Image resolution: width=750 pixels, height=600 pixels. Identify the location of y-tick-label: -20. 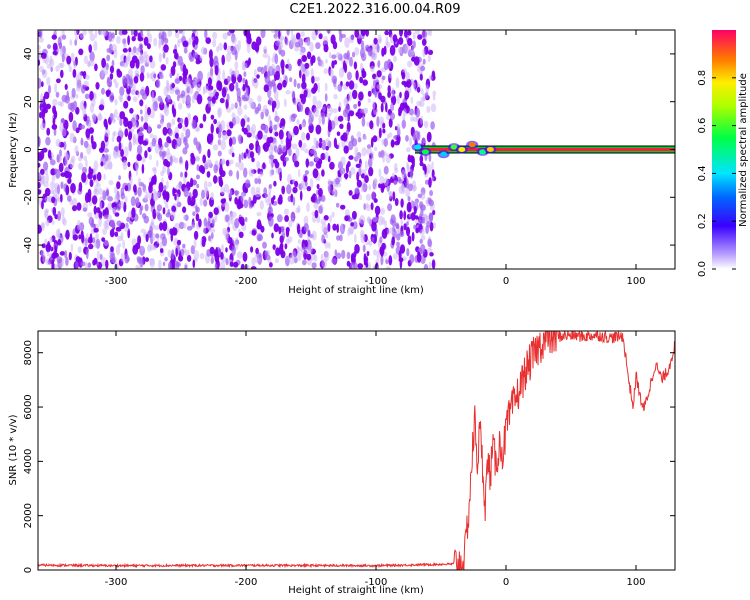
(28, 197).